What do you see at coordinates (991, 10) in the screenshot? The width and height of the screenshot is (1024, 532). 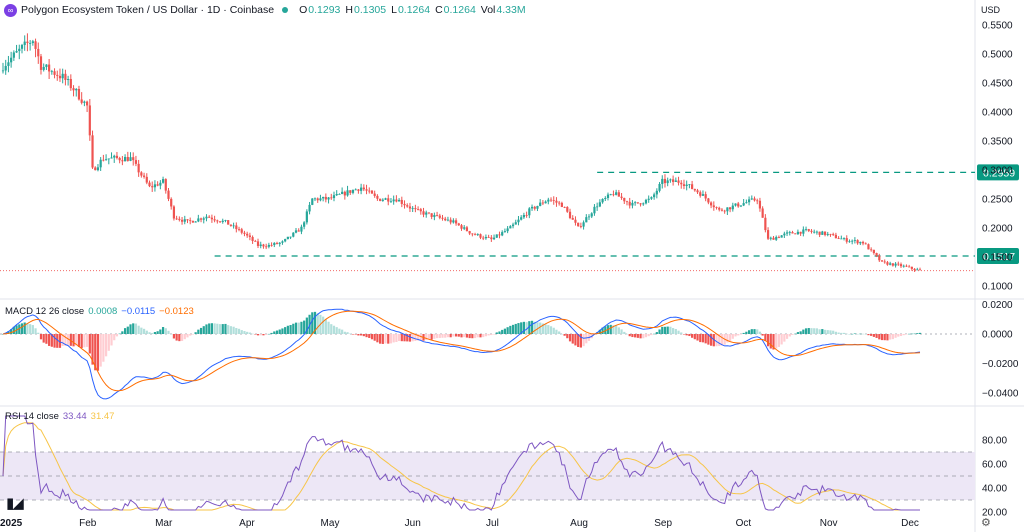 I see `currency-label: USD` at bounding box center [991, 10].